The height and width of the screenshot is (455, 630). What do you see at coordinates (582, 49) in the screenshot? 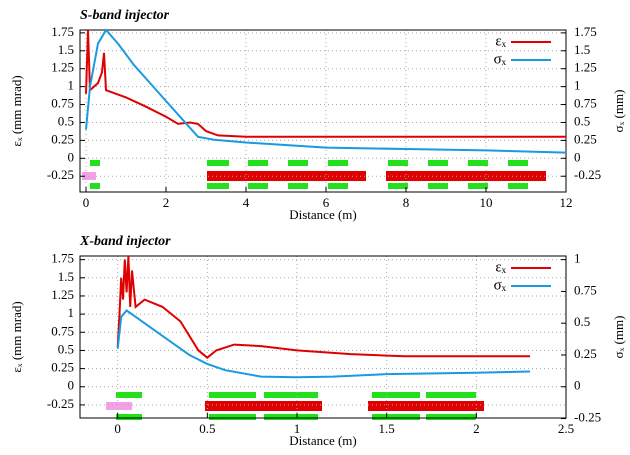
I see `y2-tick-label: 1.5` at bounding box center [582, 49].